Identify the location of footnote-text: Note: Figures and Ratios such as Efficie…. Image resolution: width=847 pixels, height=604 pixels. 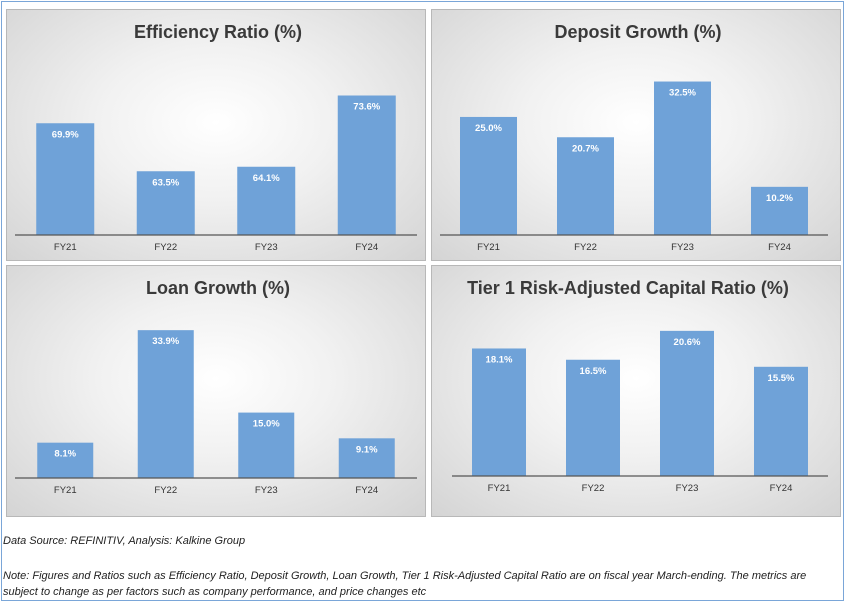
(405, 584).